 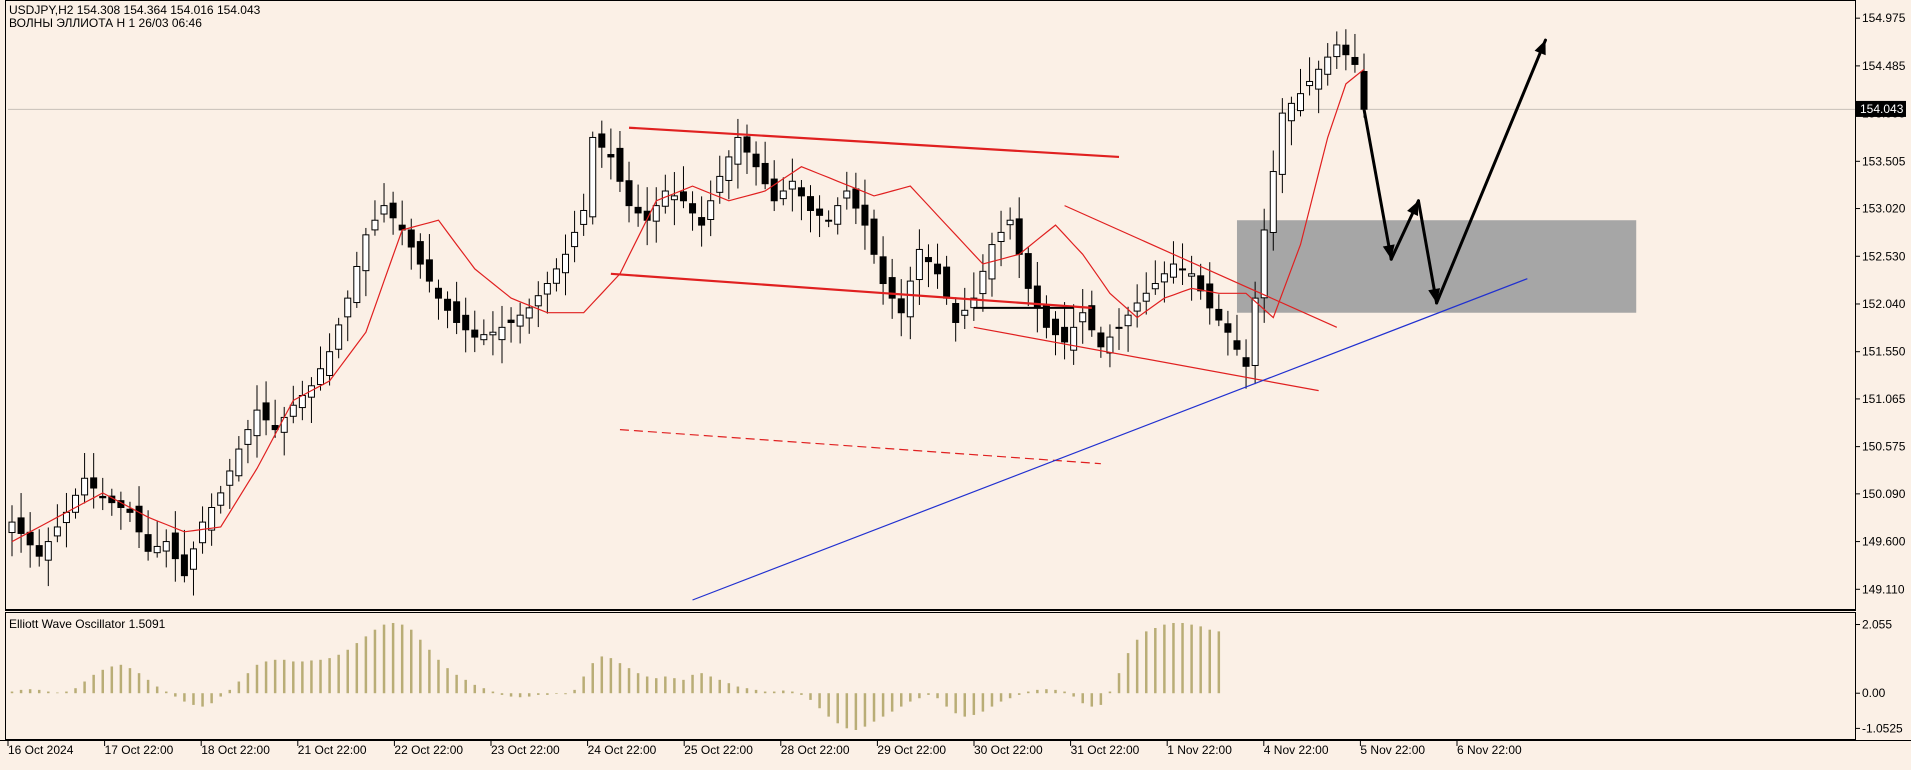 I want to click on time-tick-label: 29 Oct 22:00, so click(x=911, y=750).